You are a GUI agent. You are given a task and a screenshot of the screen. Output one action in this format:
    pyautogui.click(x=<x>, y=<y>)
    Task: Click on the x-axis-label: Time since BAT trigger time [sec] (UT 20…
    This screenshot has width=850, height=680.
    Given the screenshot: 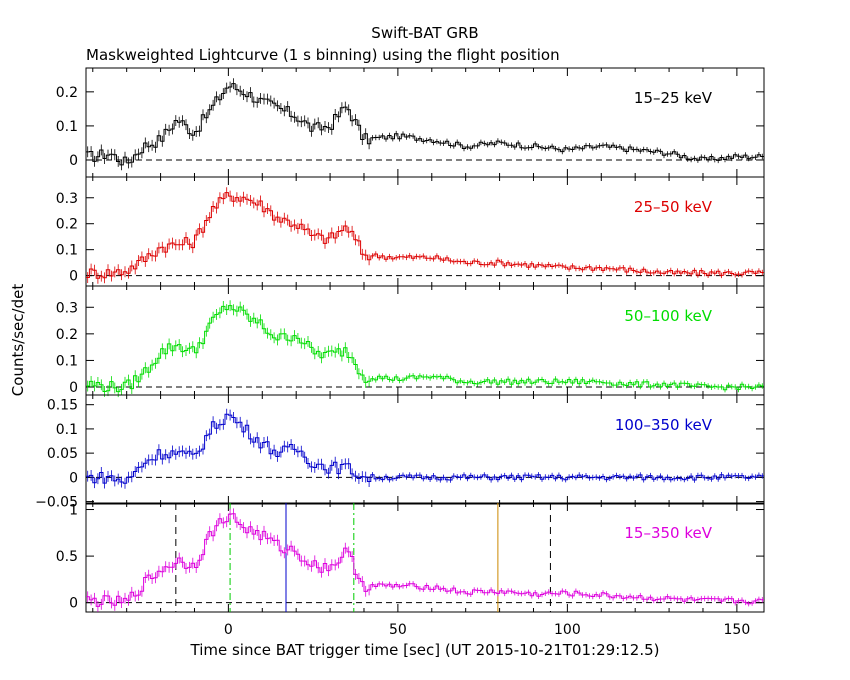 What is the action you would take?
    pyautogui.click(x=425, y=650)
    